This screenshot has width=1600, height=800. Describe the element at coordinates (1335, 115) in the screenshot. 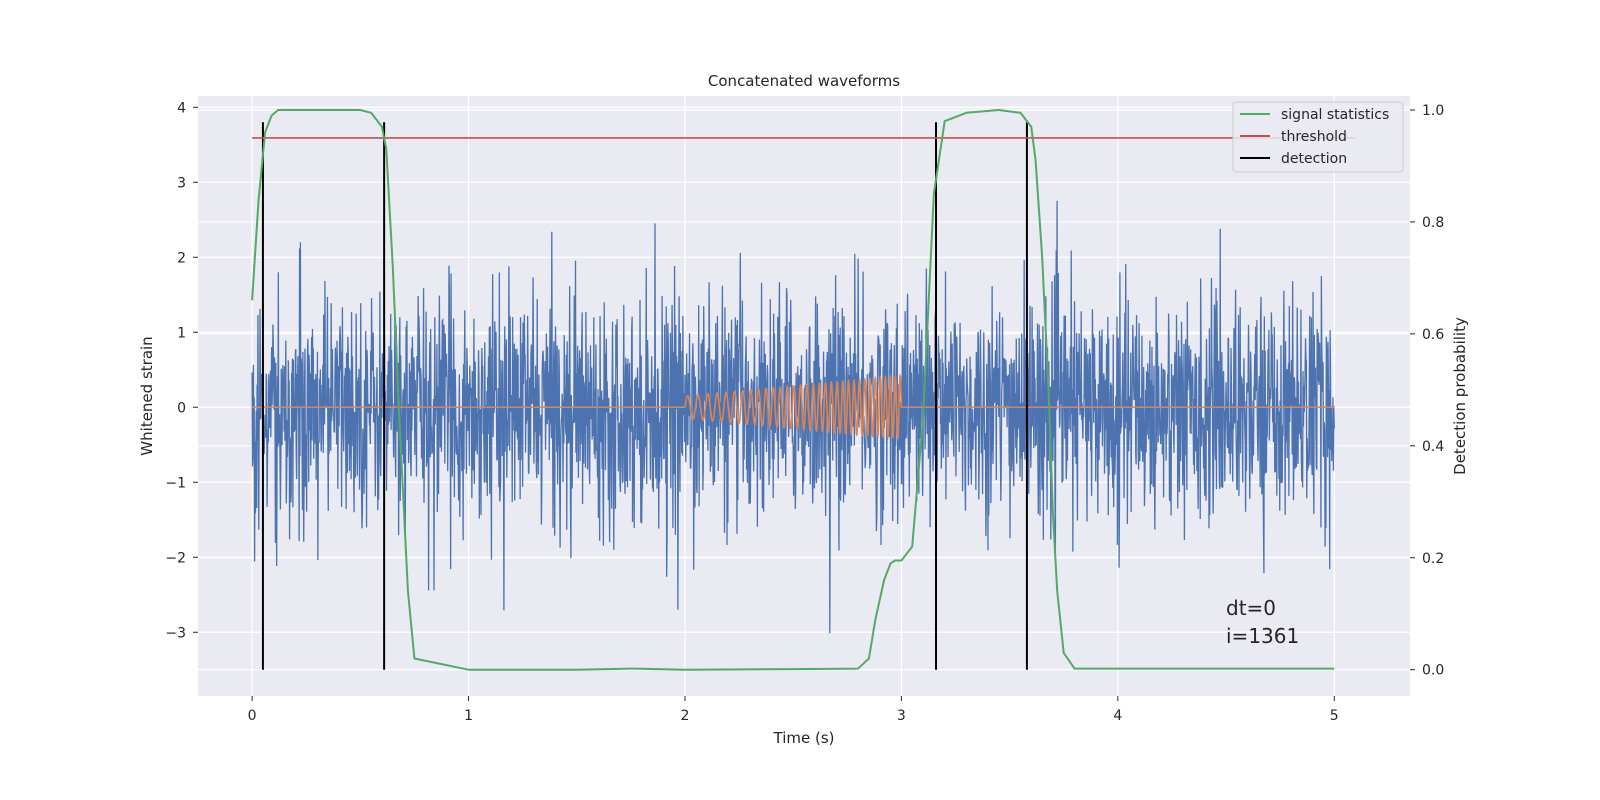

I see `legend-label-signal-statistics: signal statistics` at that location.